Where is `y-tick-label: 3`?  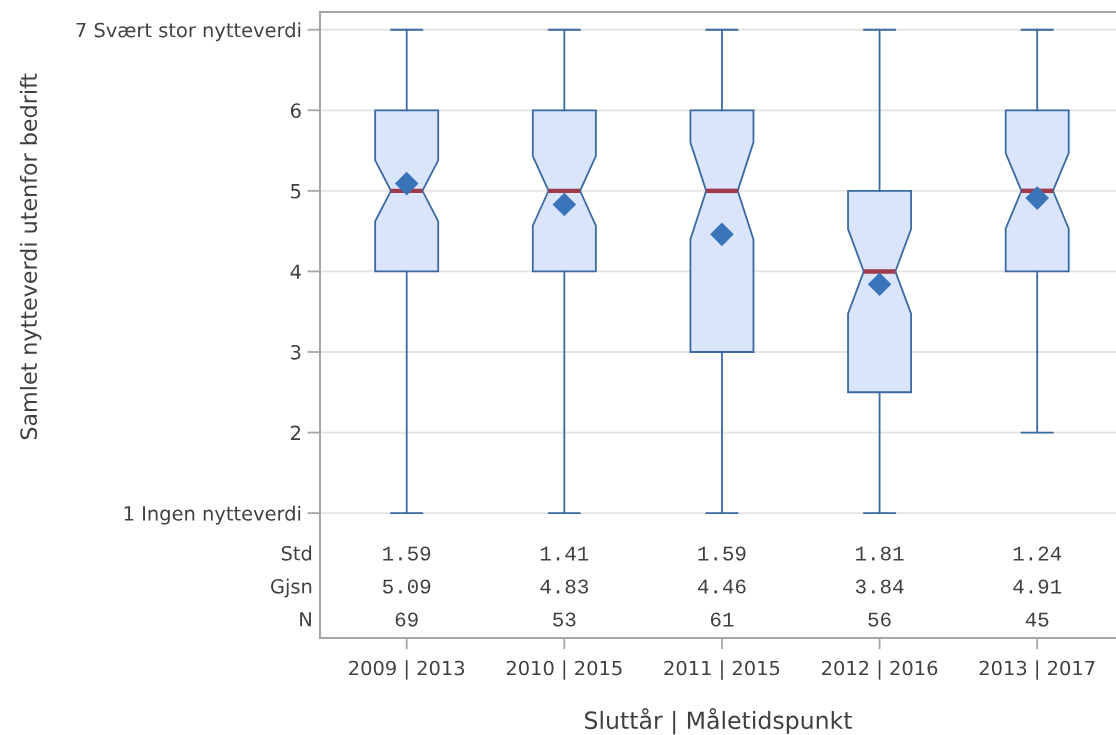 y-tick-label: 3 is located at coordinates (296, 352).